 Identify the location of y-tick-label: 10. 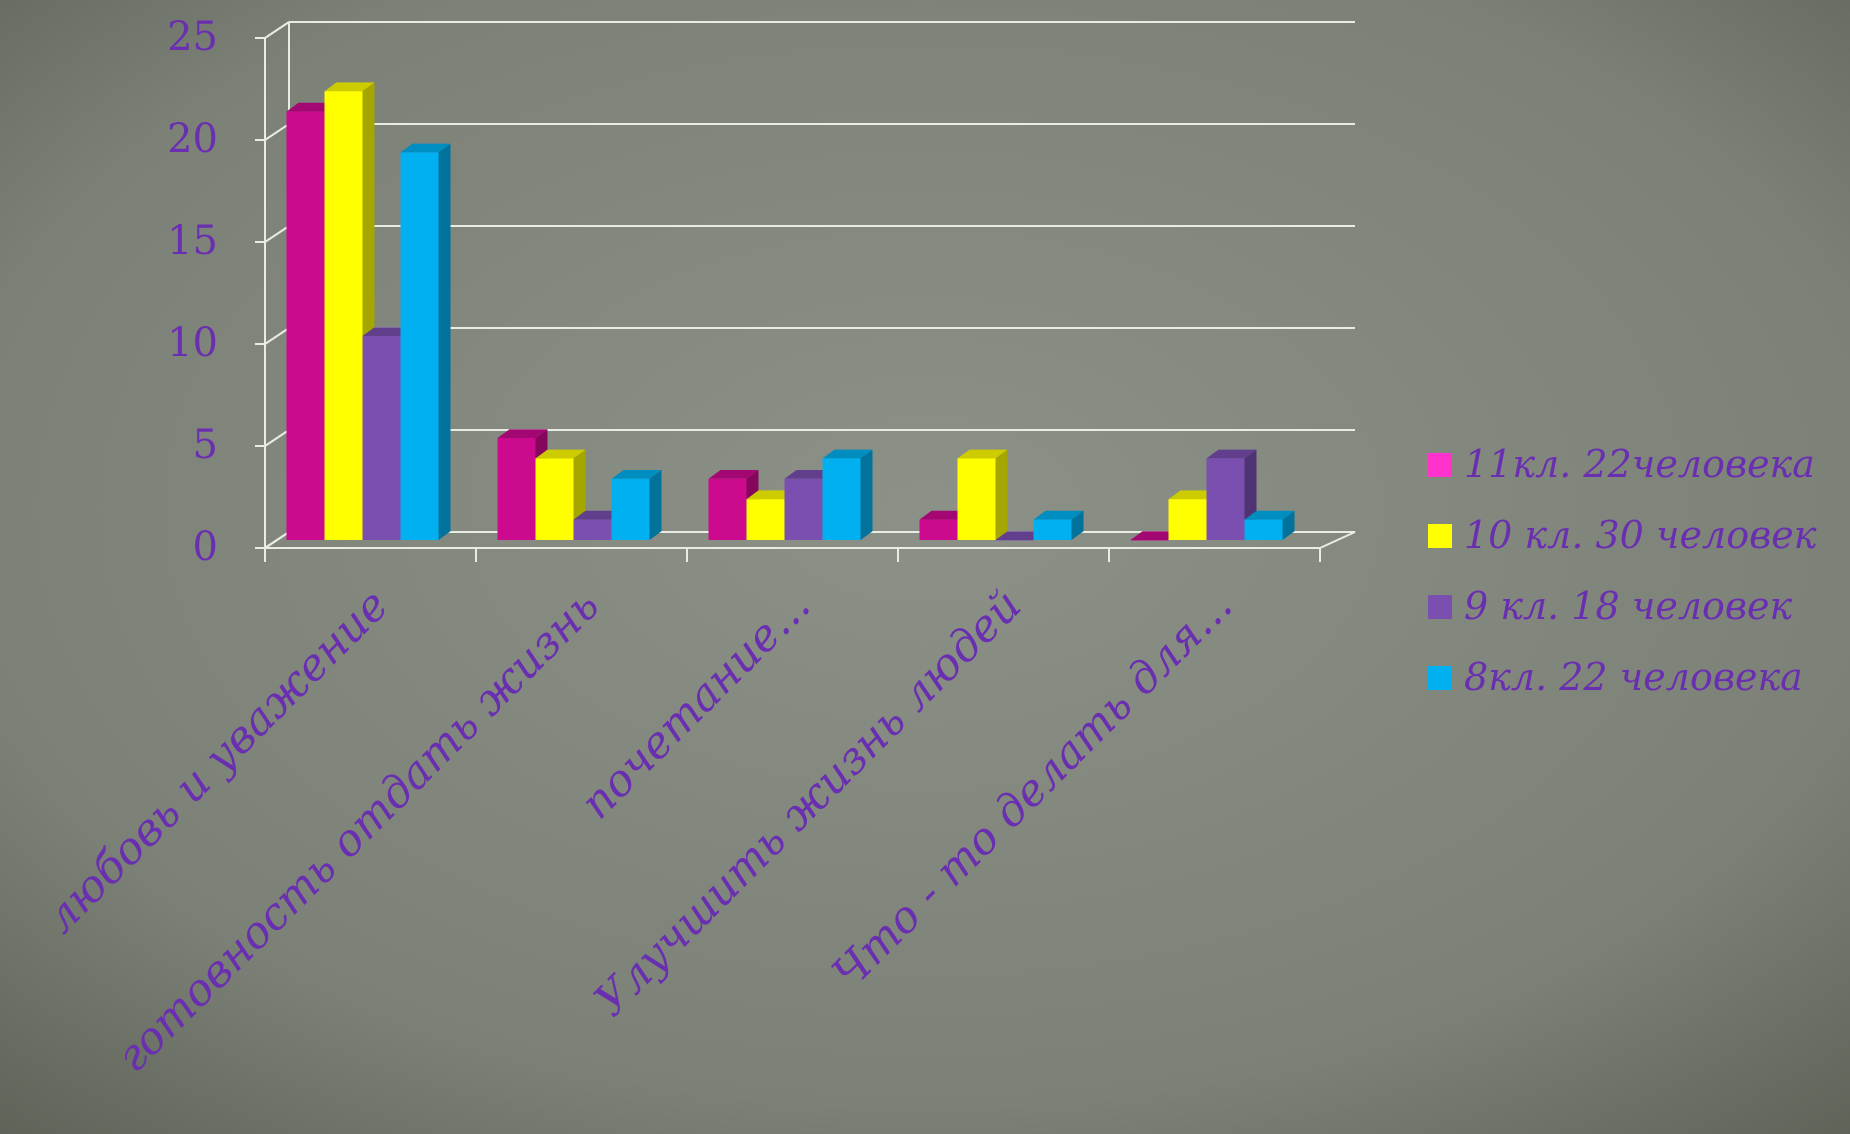
(192, 343).